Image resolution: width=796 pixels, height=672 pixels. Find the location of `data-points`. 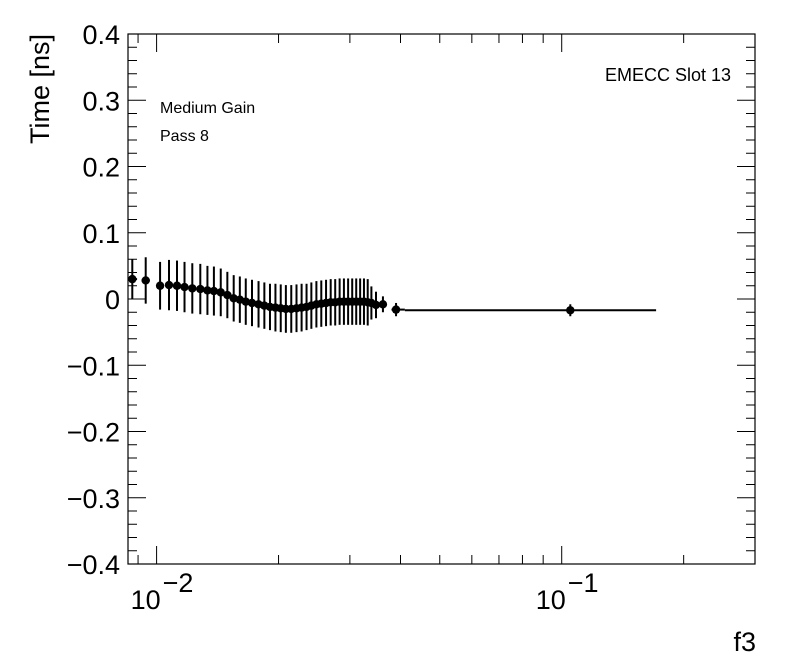

data-points is located at coordinates (392, 295).